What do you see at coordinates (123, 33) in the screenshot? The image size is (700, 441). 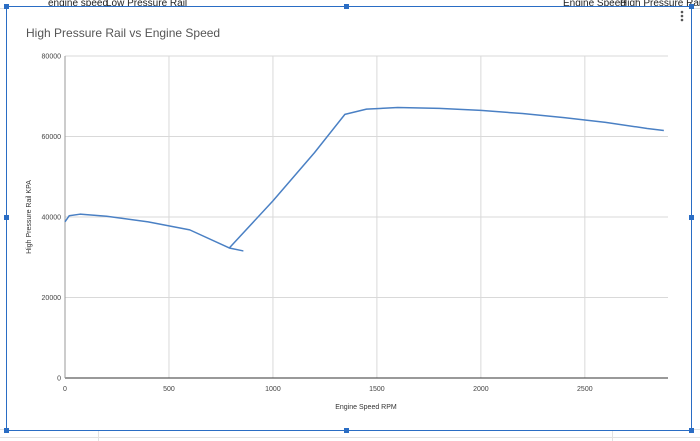 I see `chart-title: High Pressure Rail vs Engine Speed` at bounding box center [123, 33].